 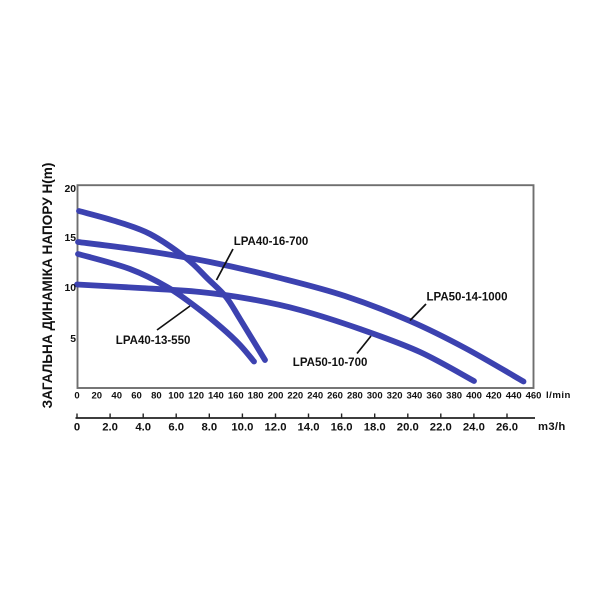 What do you see at coordinates (143, 428) in the screenshot?
I see `svg-text: 4.0` at bounding box center [143, 428].